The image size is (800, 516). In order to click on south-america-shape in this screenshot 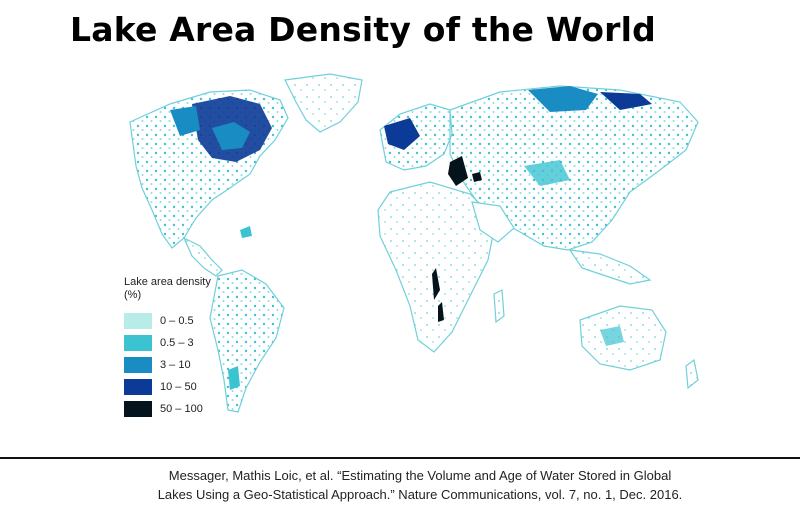, I will do `click(247, 341)`.